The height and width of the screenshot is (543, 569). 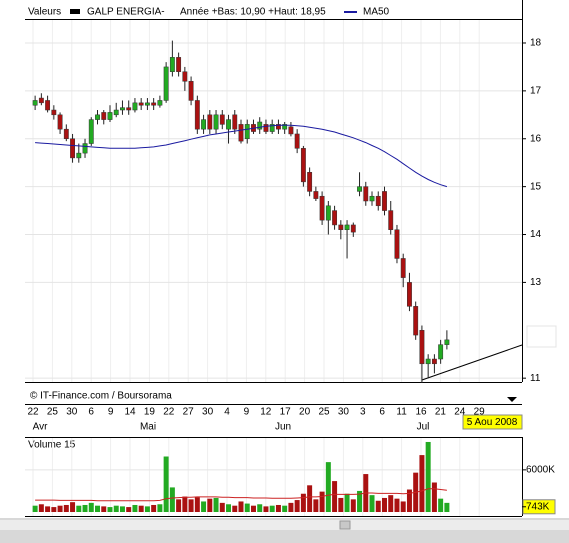 I want to click on volume-tick-label: 743K, so click(x=538, y=506).